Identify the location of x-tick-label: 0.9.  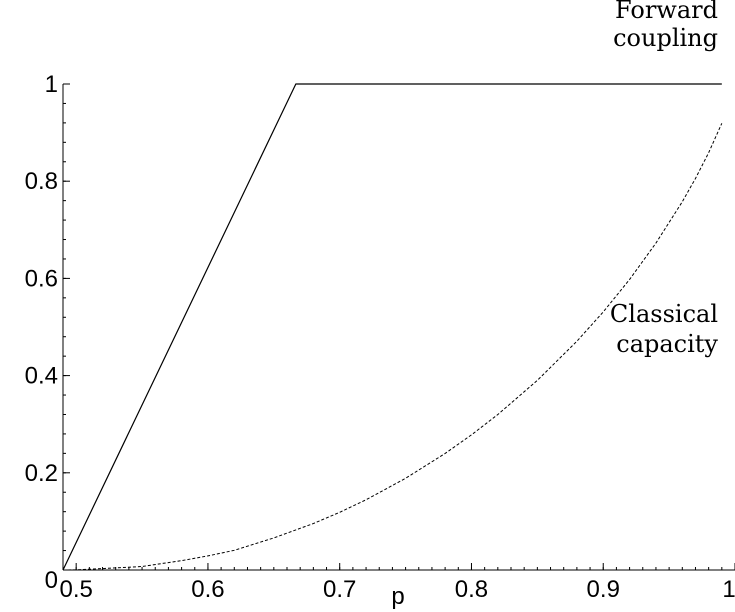
(603, 589).